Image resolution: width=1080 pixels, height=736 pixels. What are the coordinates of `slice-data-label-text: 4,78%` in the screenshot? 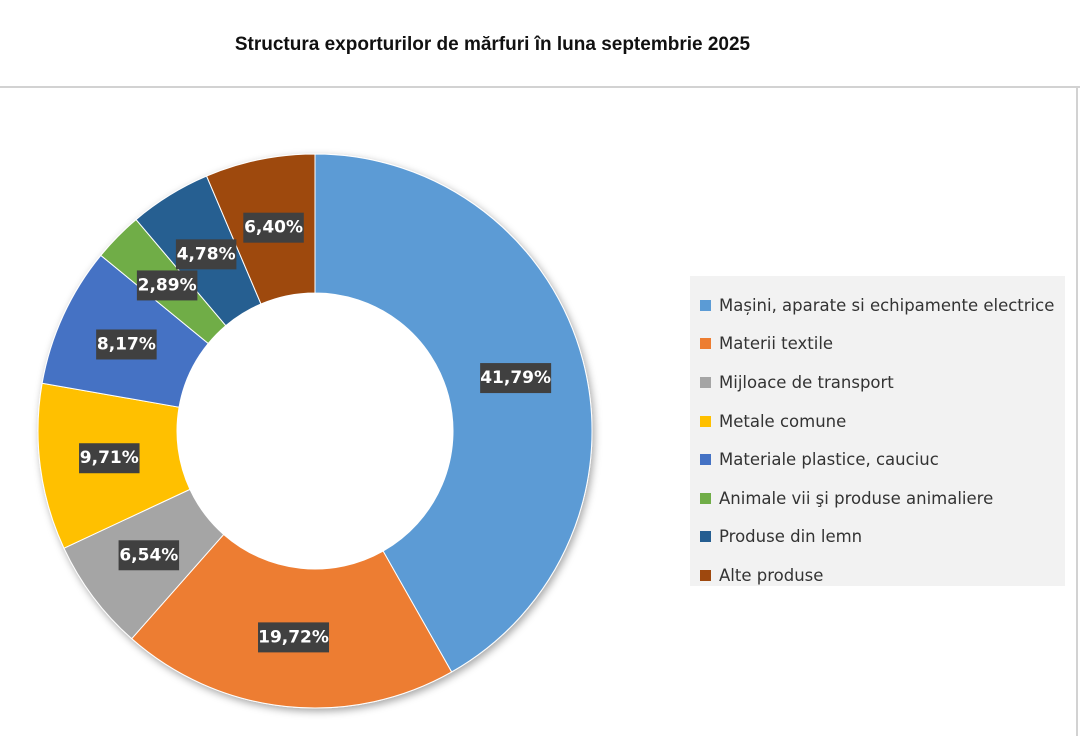 It's located at (206, 254).